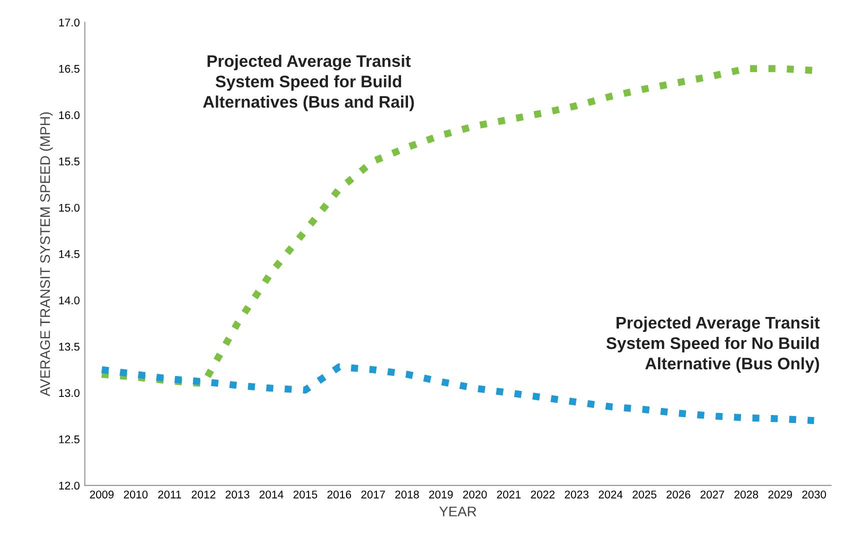  What do you see at coordinates (69, 254) in the screenshot?
I see `y-tick-label: 14.5` at bounding box center [69, 254].